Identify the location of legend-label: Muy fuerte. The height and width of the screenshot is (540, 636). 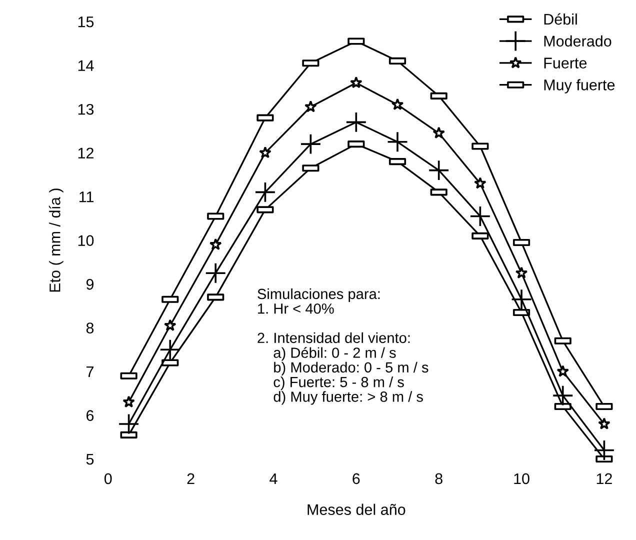
(579, 86).